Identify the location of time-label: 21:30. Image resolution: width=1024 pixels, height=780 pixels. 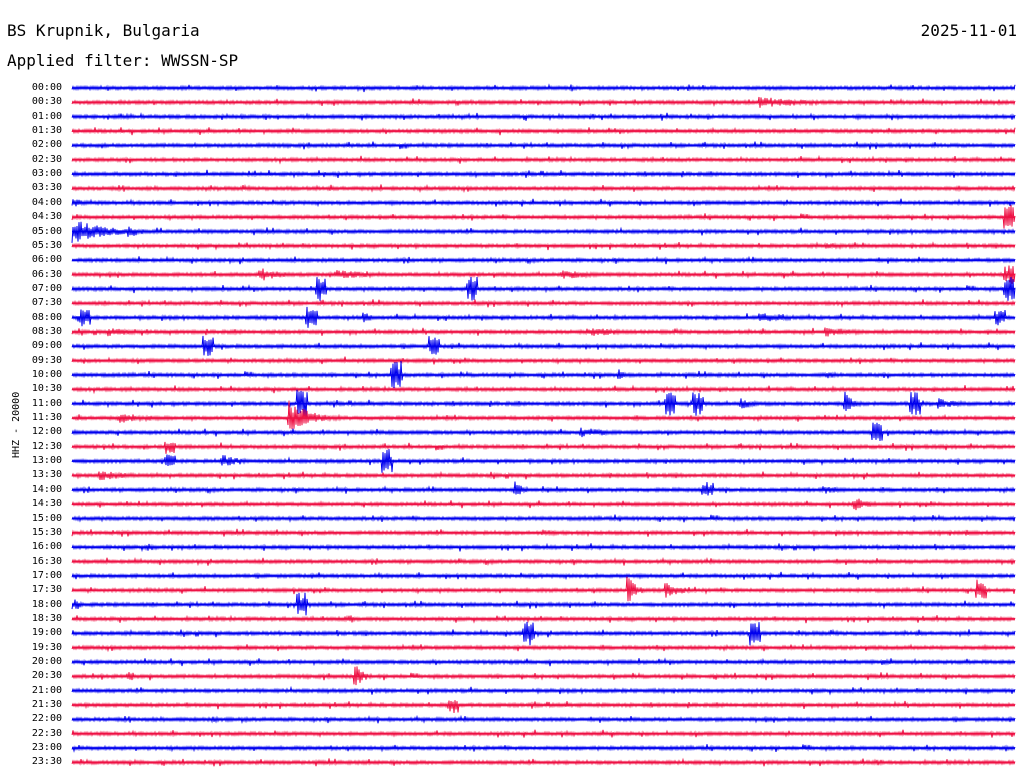
(46, 705).